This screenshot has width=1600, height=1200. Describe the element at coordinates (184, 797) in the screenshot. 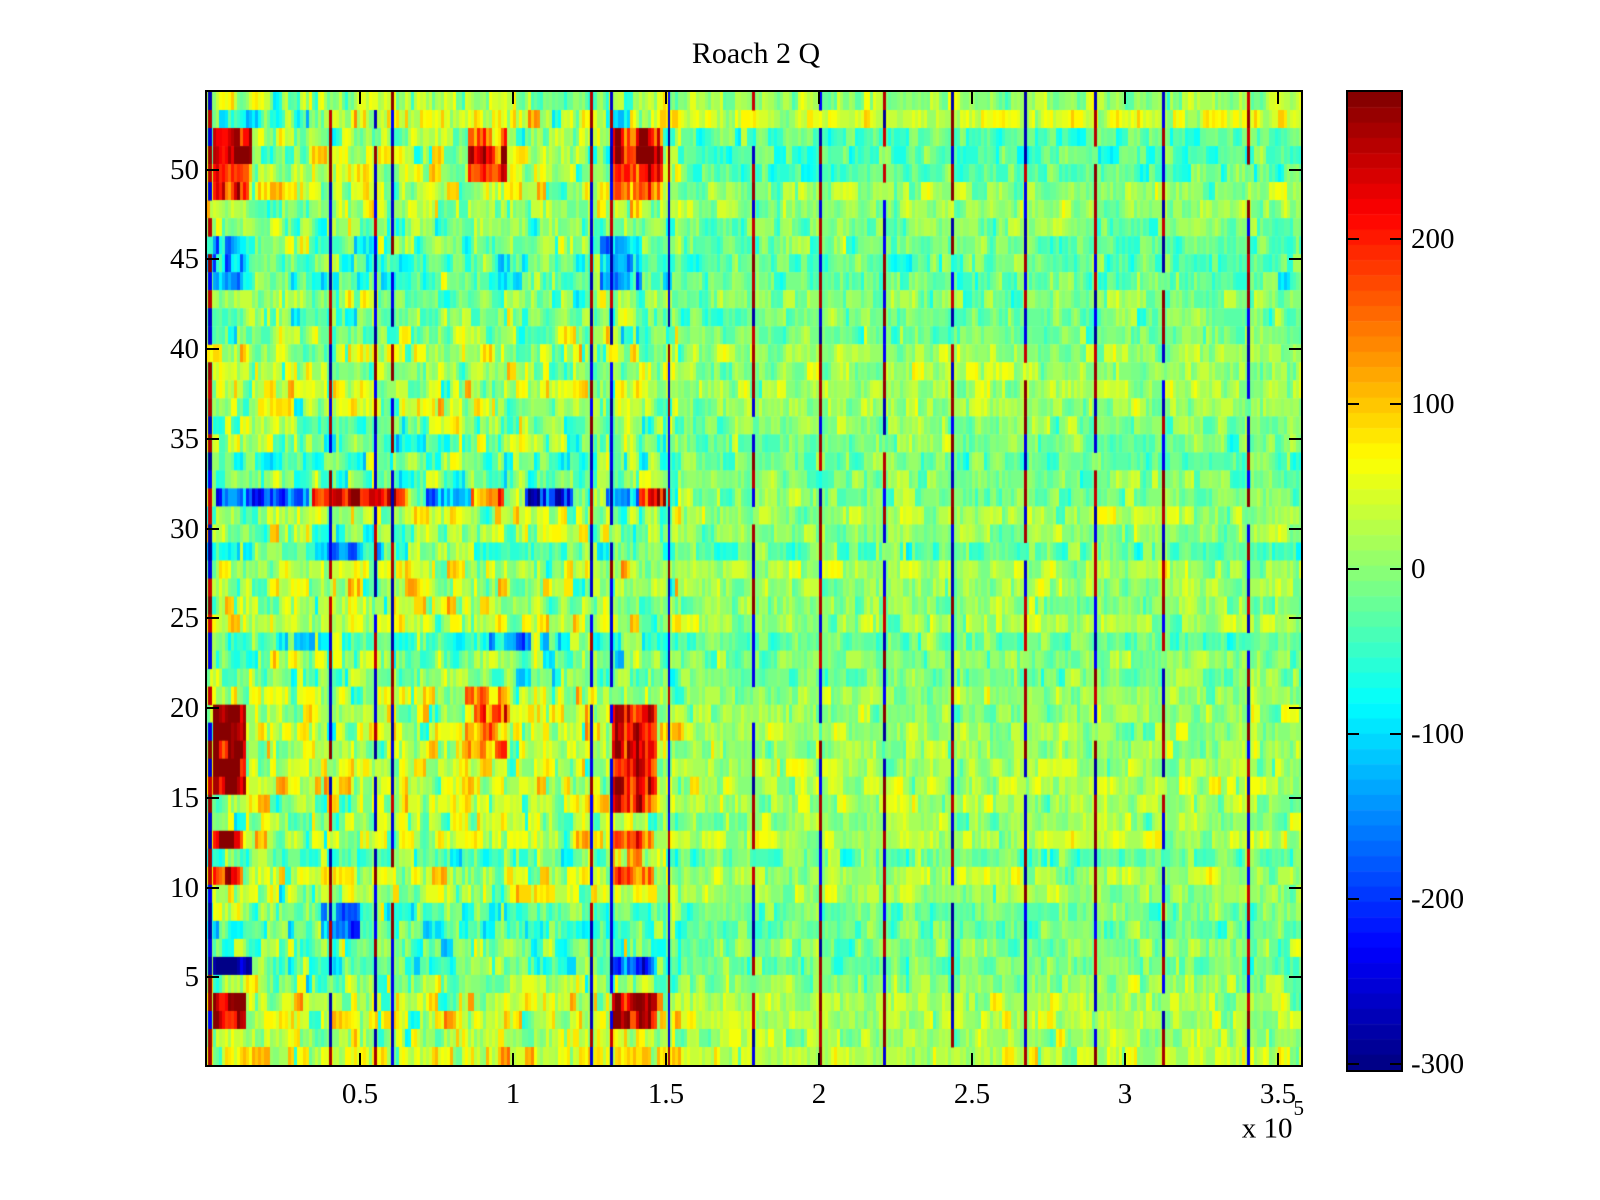

I see `y-tick-label: 15` at that location.